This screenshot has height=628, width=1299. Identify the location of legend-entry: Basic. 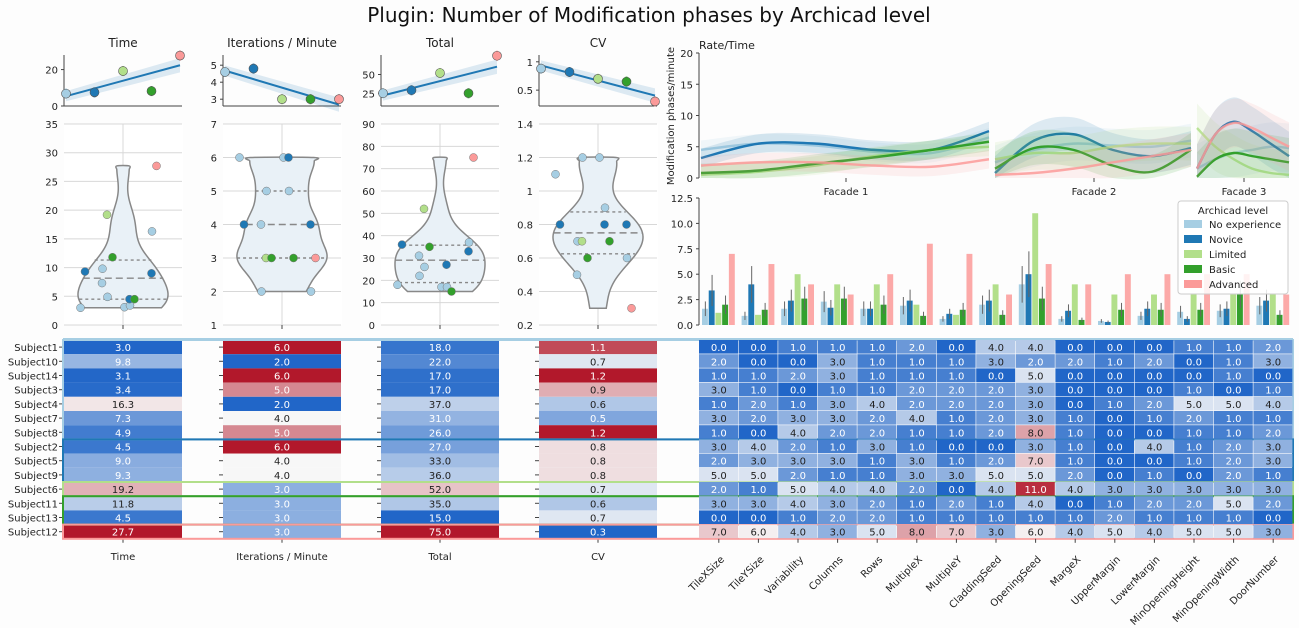
(1222, 270).